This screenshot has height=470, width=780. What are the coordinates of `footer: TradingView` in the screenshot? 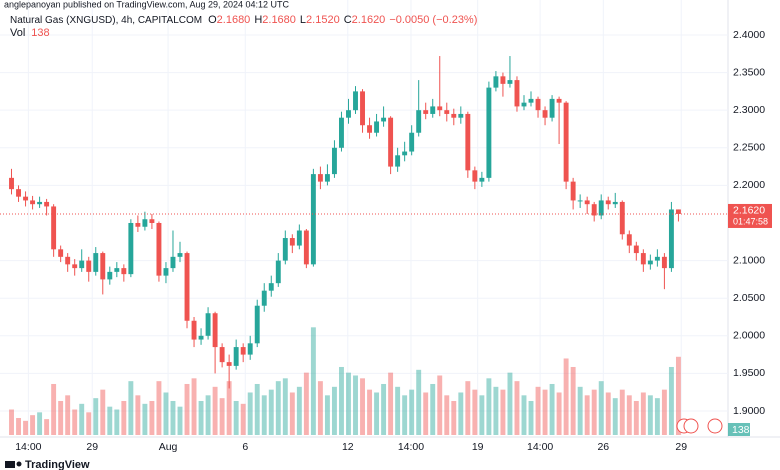 It's located at (57, 464).